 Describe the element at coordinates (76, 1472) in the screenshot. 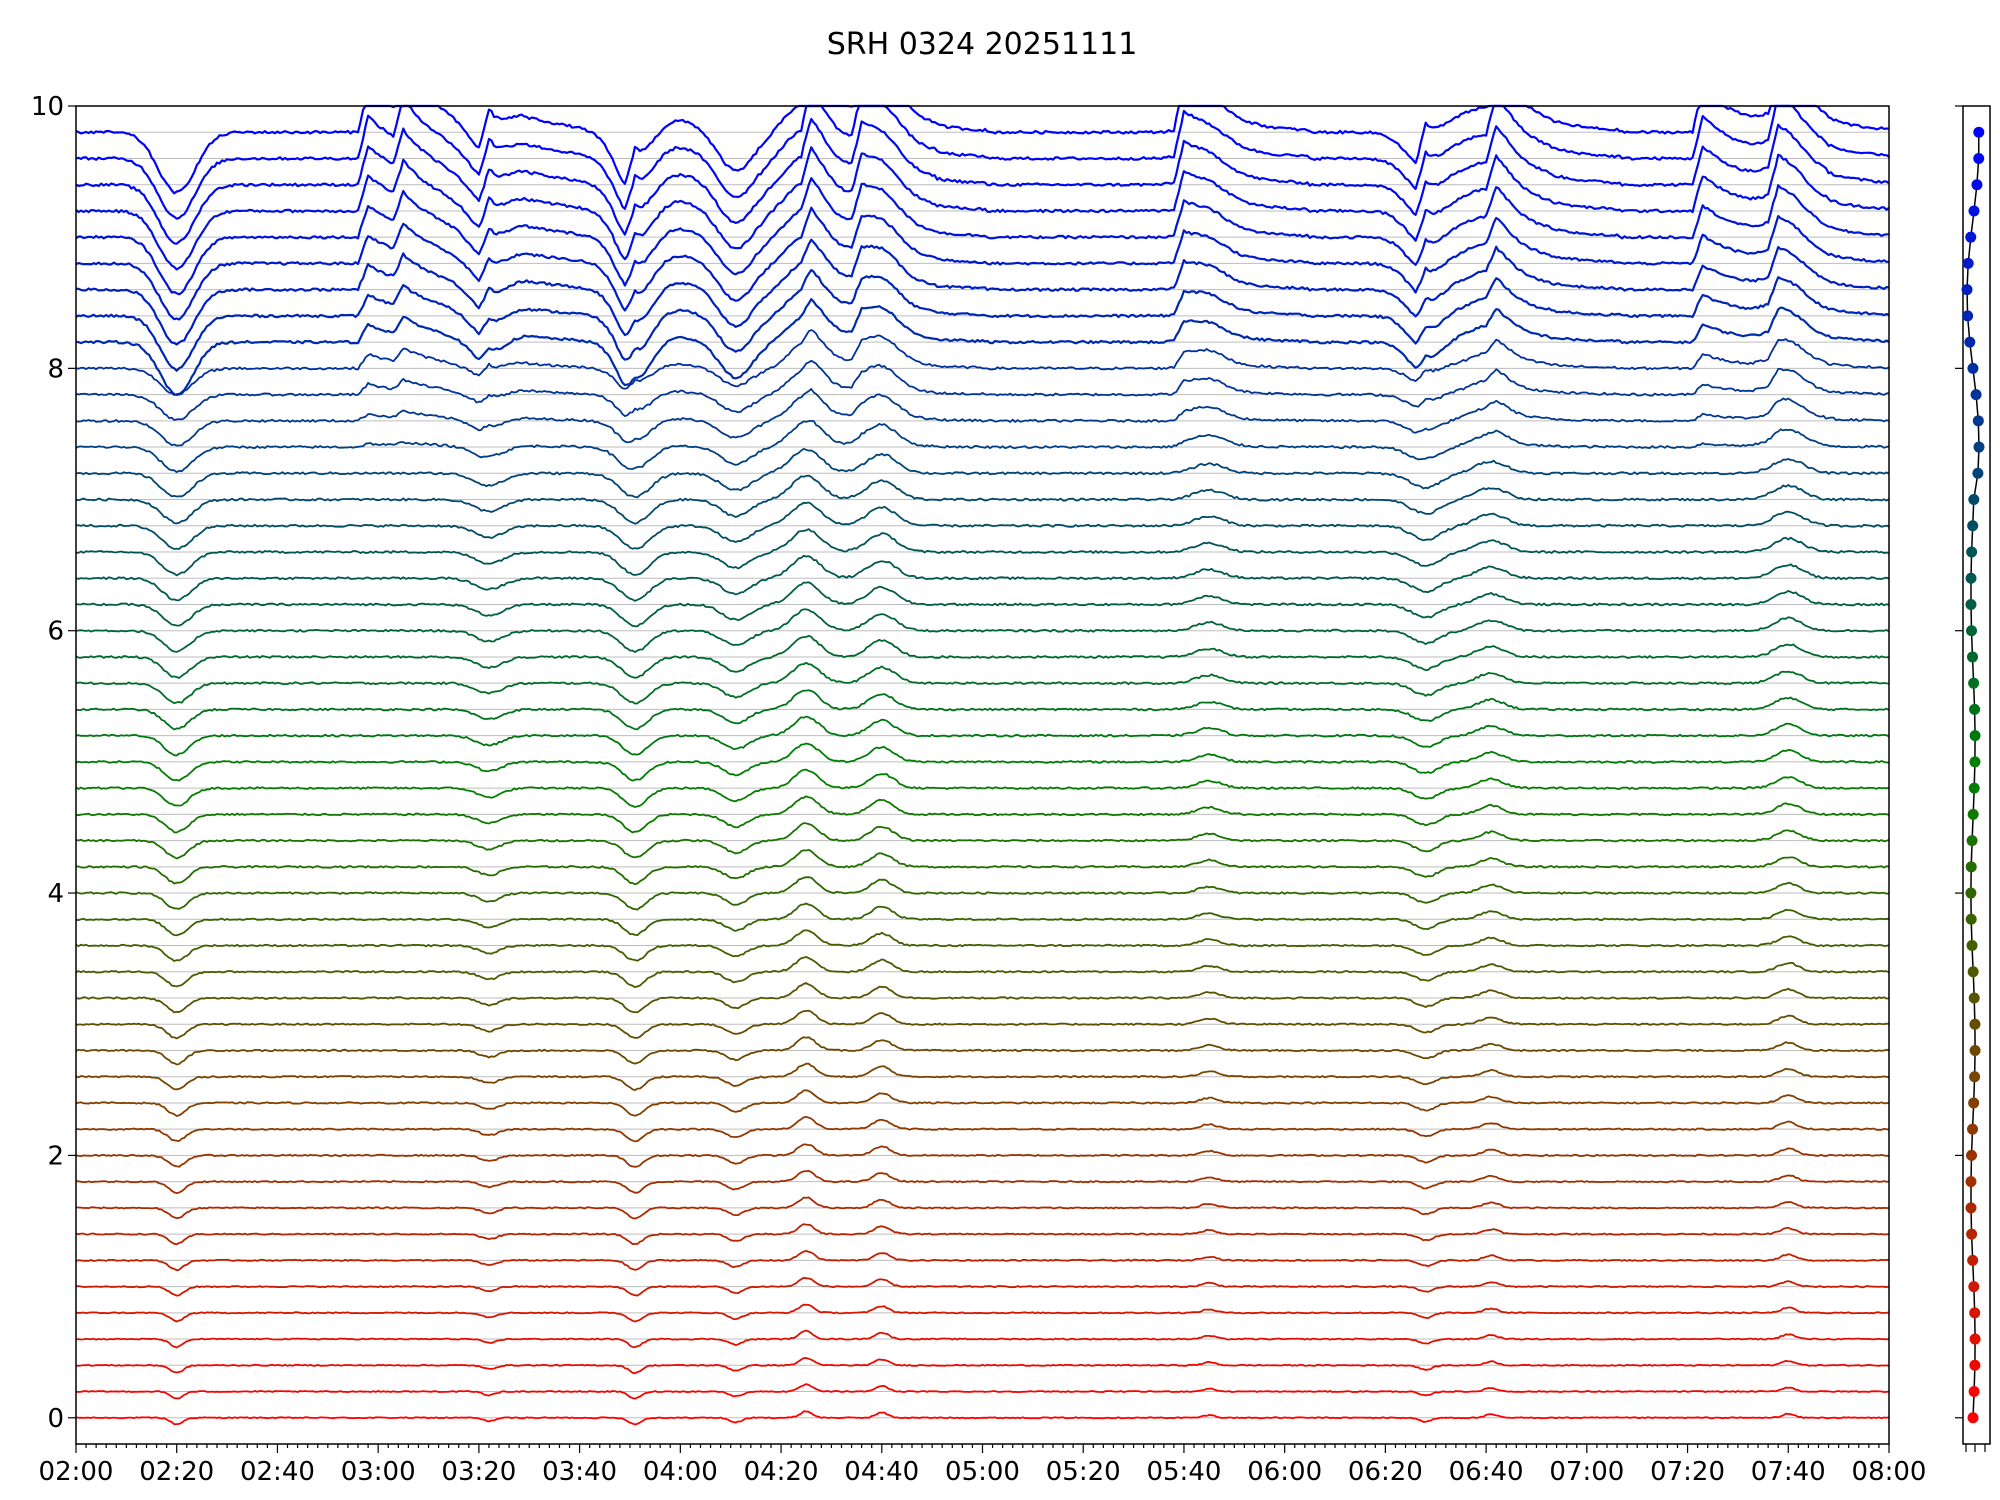

I see `x-tick-label: 02:00` at that location.